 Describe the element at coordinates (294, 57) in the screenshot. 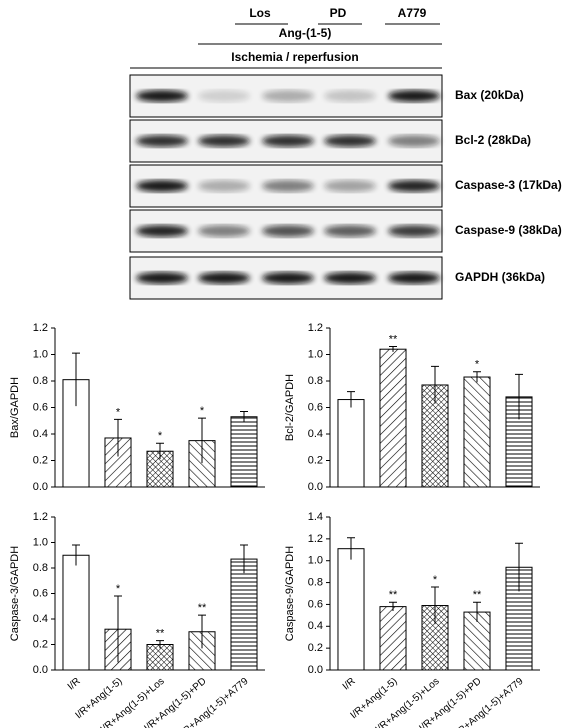

I see `condition-label: Ischemia / reperfusion` at that location.